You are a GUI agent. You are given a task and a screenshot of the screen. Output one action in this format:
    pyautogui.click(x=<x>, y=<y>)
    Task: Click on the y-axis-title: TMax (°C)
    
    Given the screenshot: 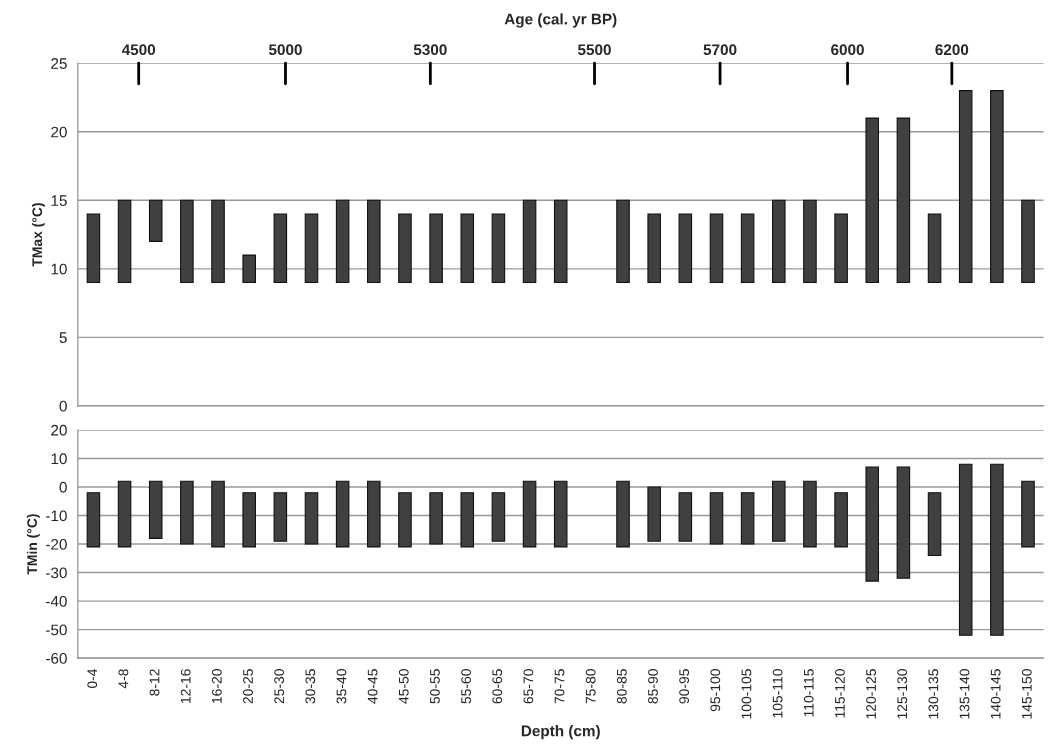 What is the action you would take?
    pyautogui.click(x=38, y=235)
    